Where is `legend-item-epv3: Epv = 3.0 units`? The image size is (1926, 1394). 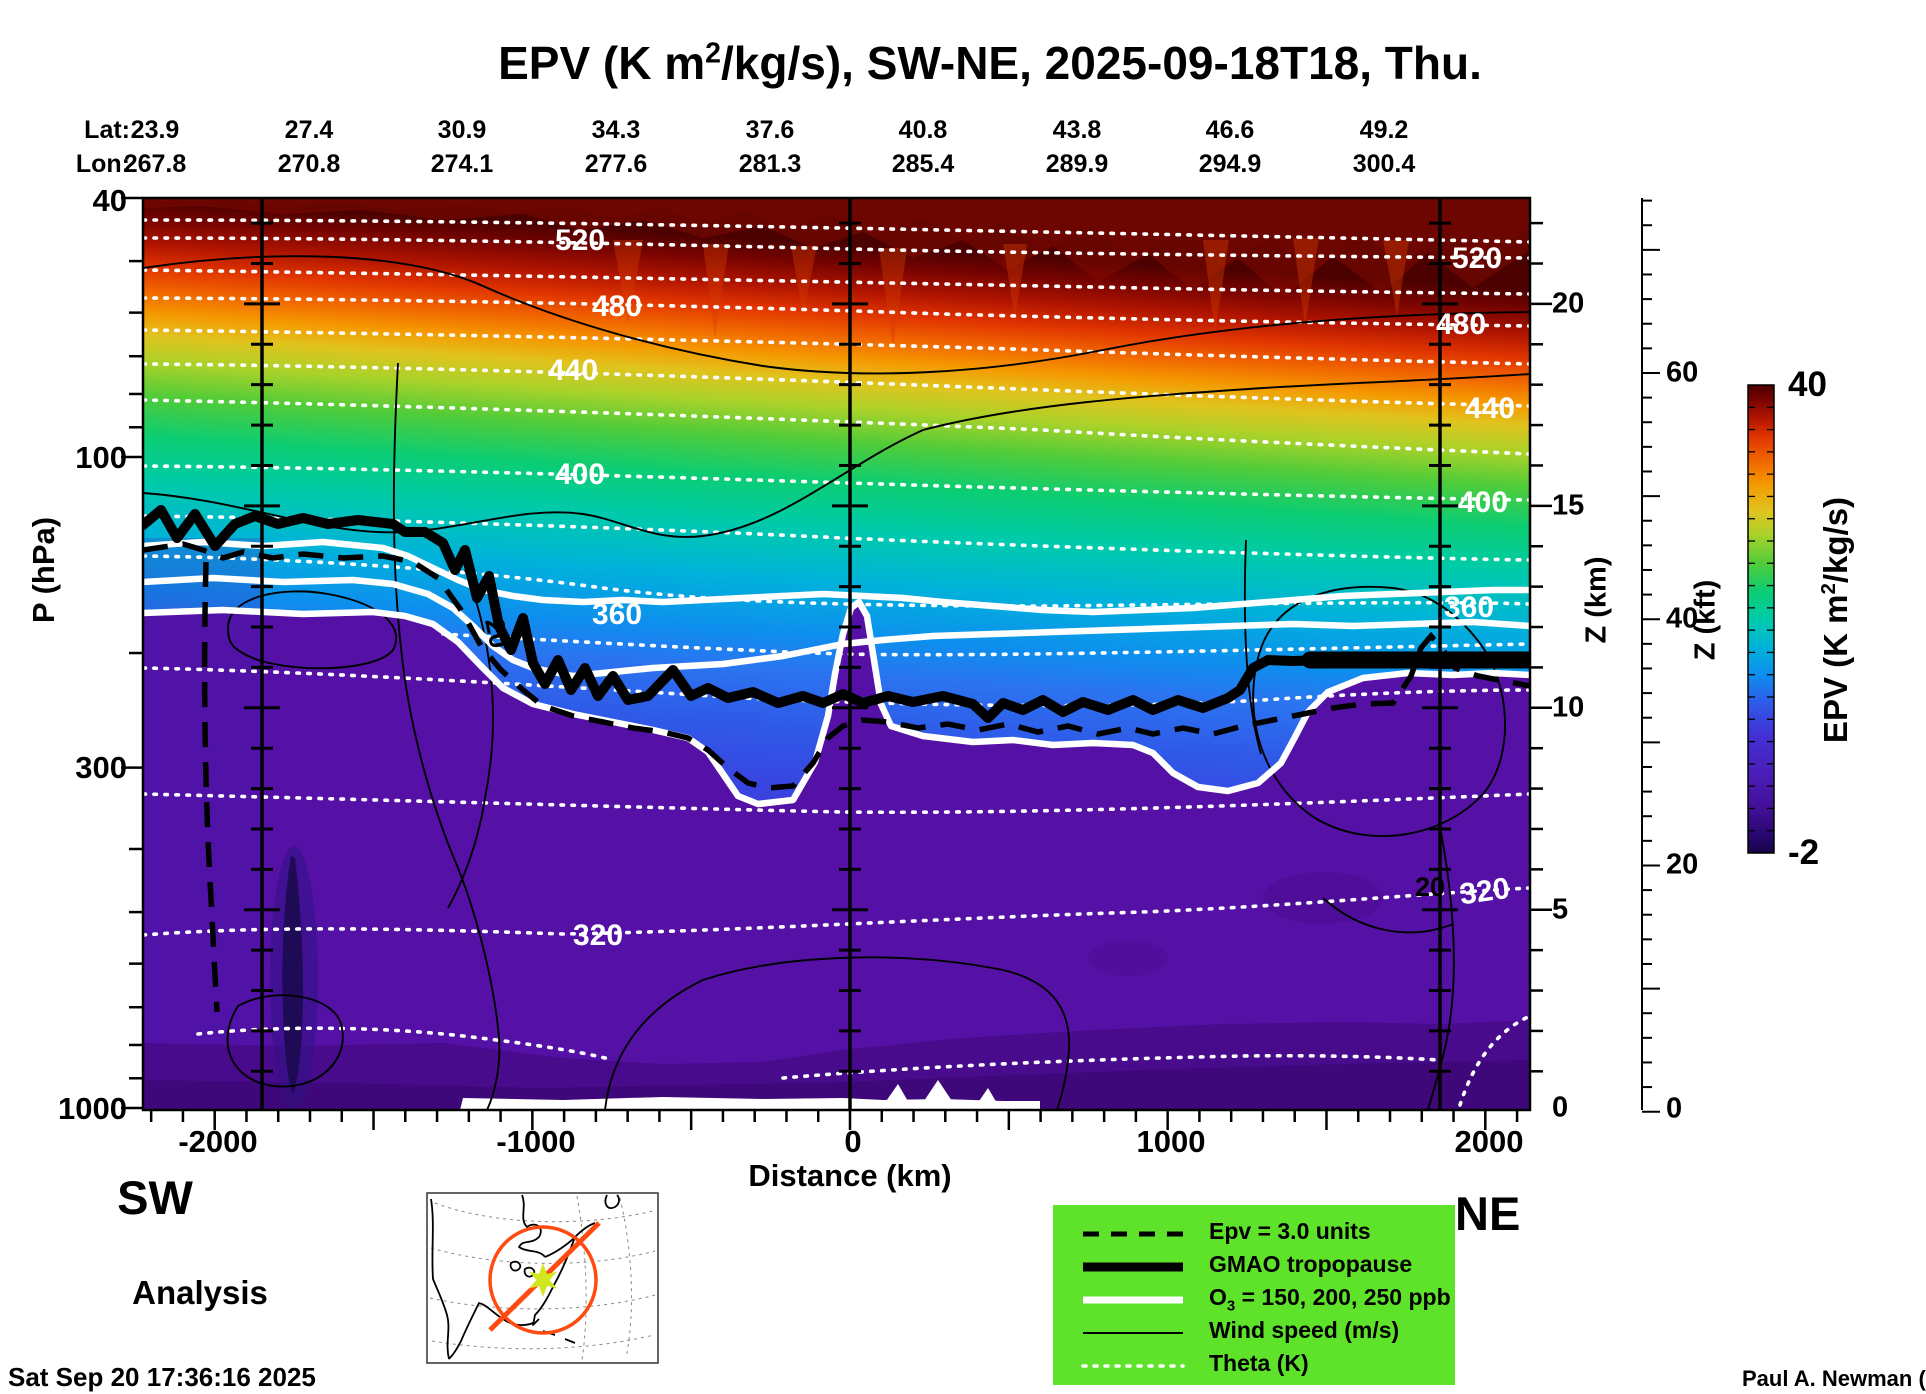
legend-item-epv3: Epv = 3.0 units is located at coordinates (1254, 1233).